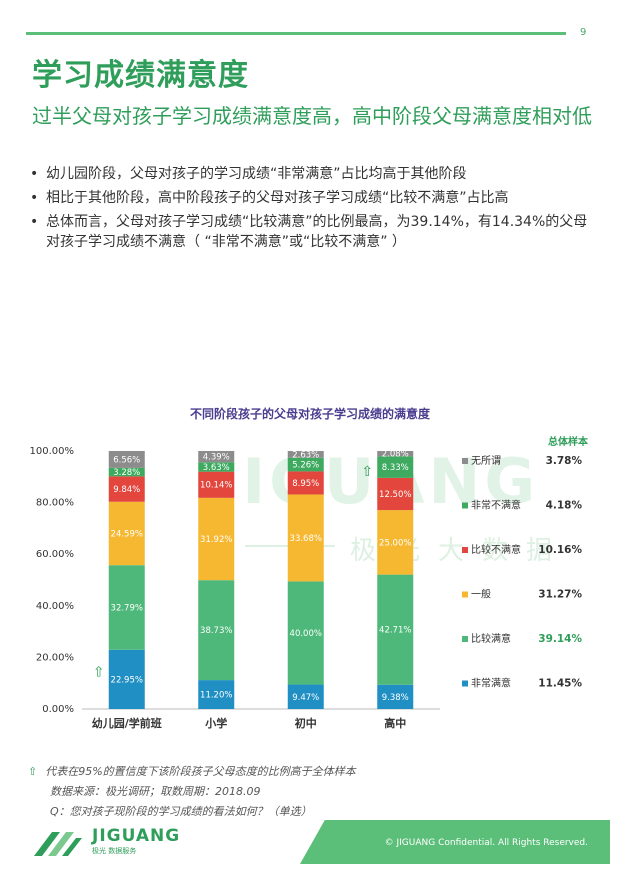  I want to click on y-tick-label: 80.00%, so click(55, 503).